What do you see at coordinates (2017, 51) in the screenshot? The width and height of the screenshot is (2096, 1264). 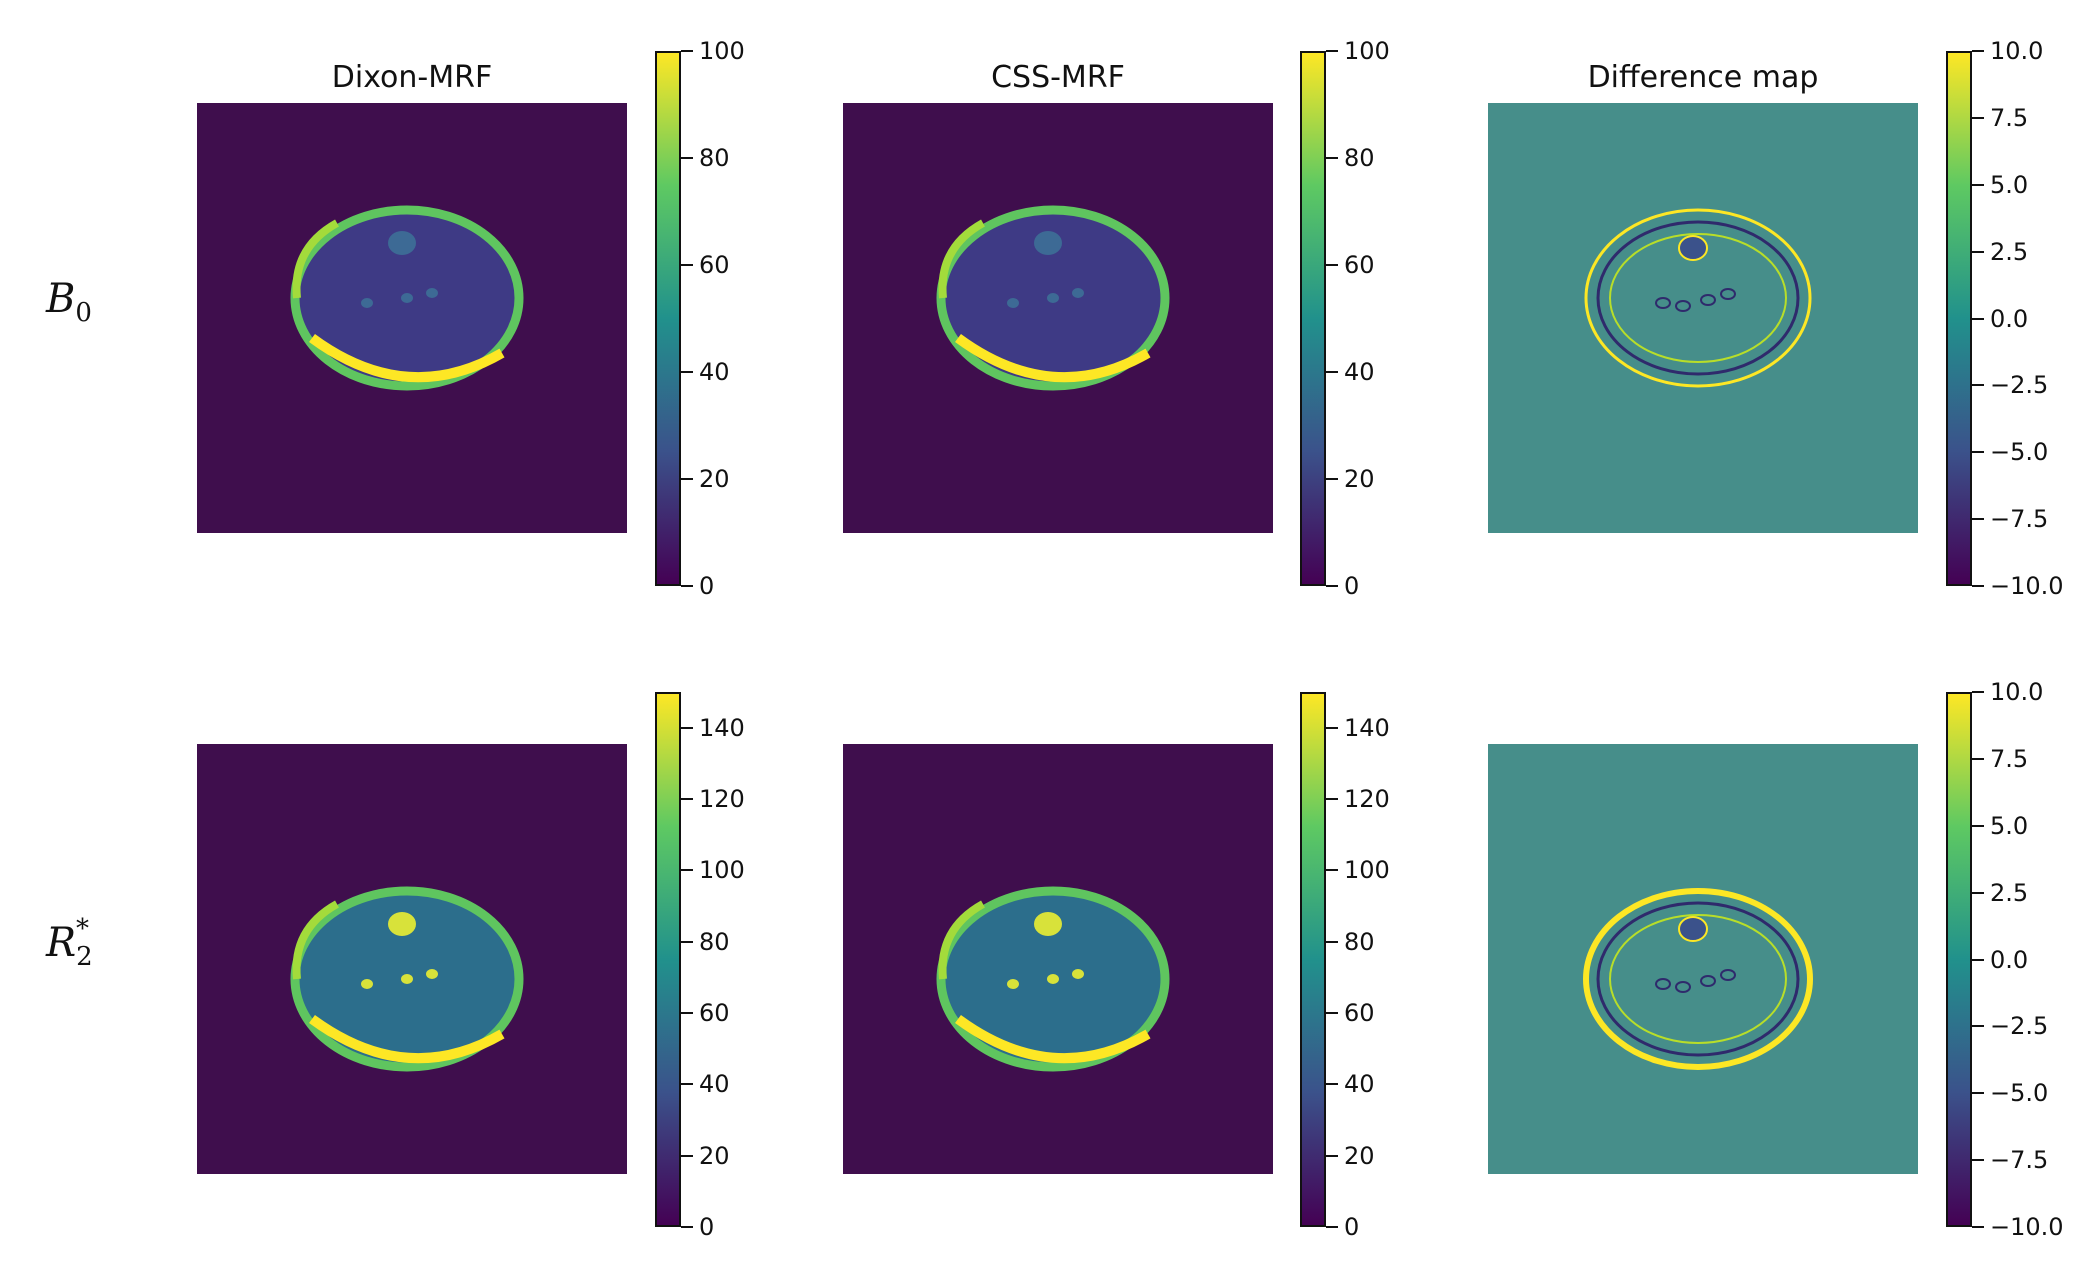 I see `colorbar-tick-label: 10.0` at bounding box center [2017, 51].